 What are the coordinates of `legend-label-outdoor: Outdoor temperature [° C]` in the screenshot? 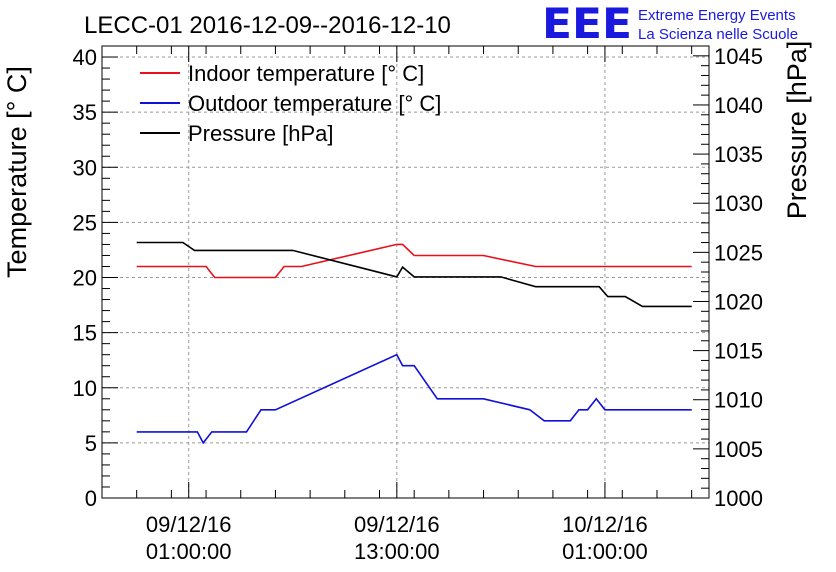 It's located at (314, 103).